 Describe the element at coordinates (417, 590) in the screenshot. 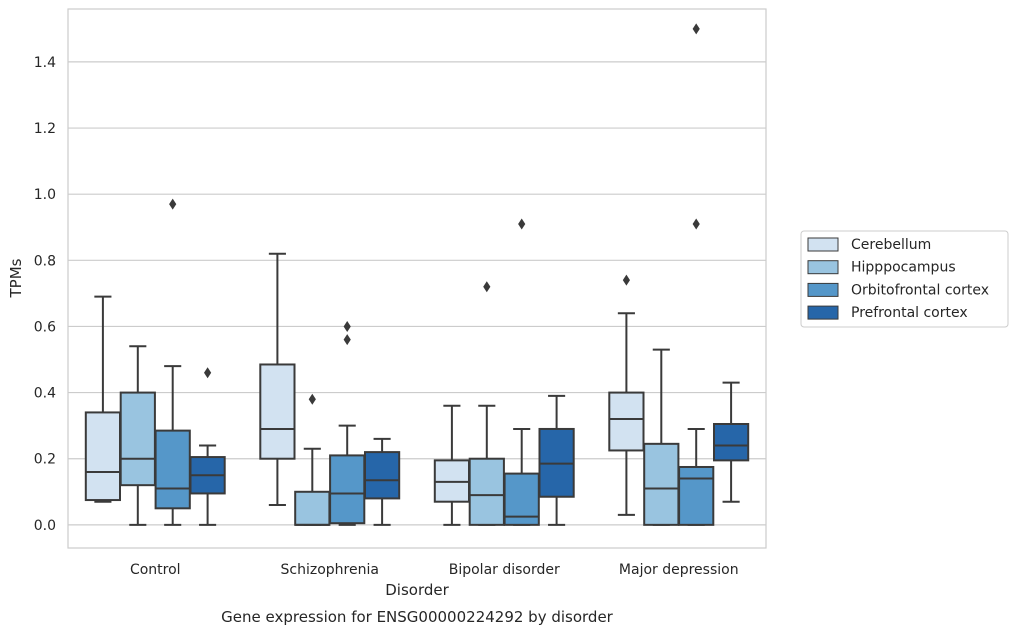

I see `x-axis-label: Disorder` at that location.